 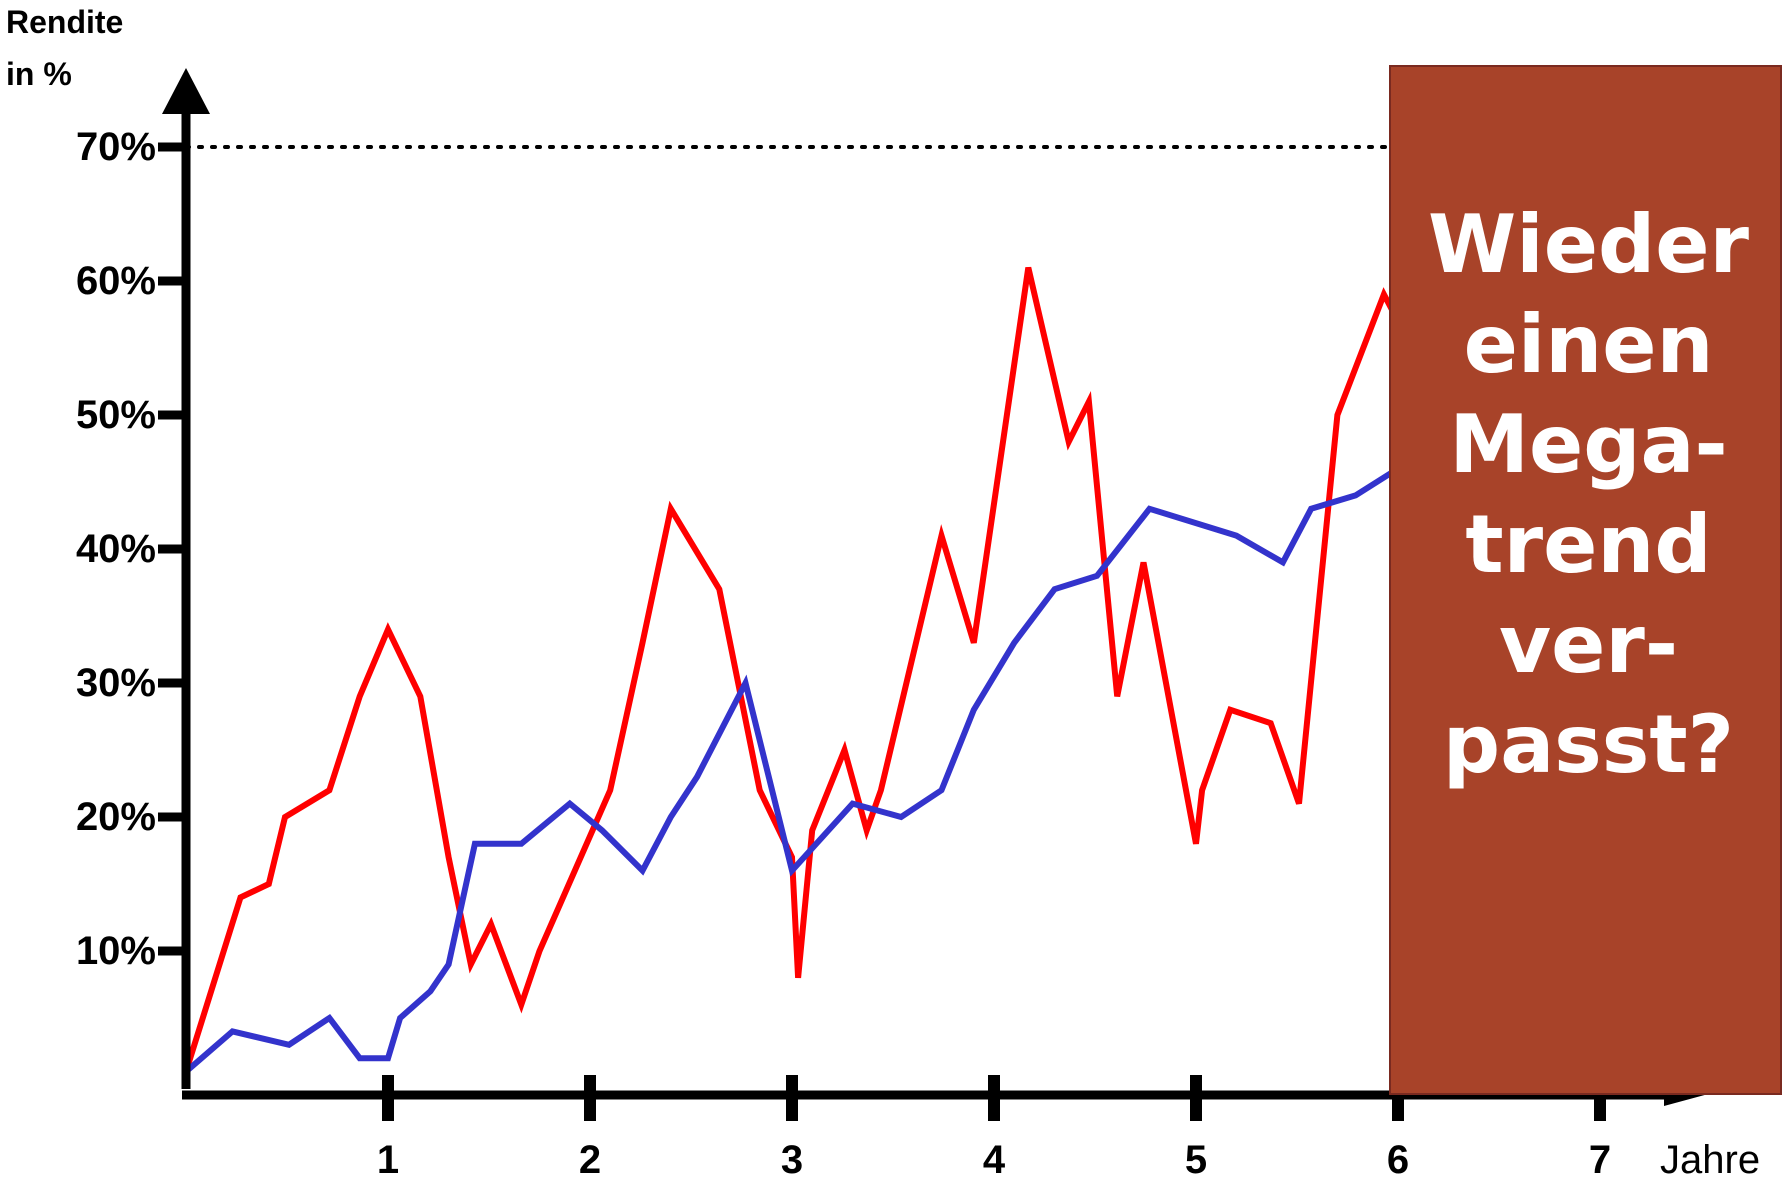 I want to click on x-tick-label-5: 5, so click(x=1196, y=1160).